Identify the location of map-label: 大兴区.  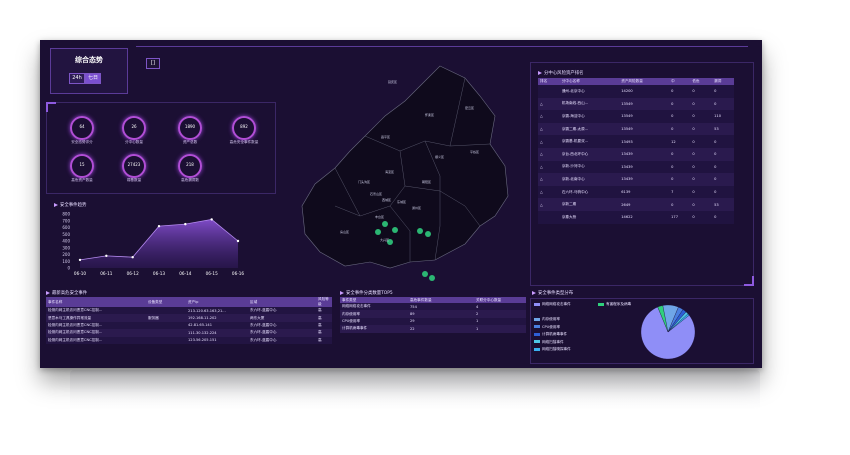
(385, 240).